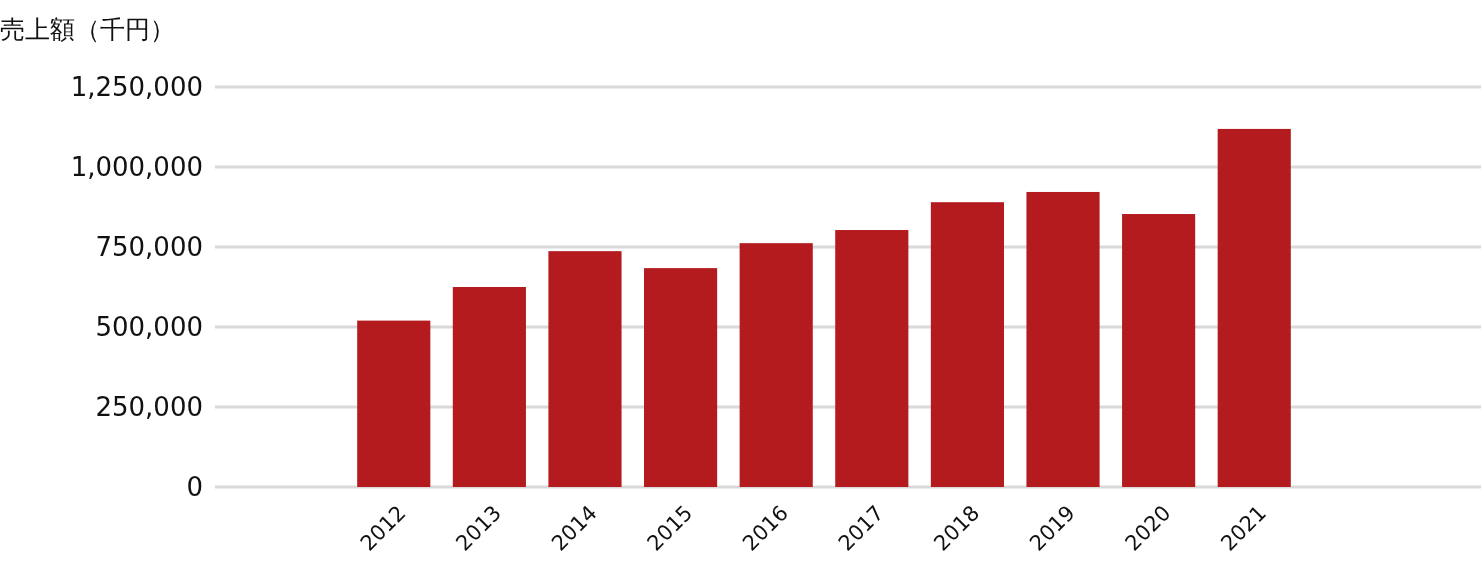 The height and width of the screenshot is (569, 1481). What do you see at coordinates (149, 327) in the screenshot?
I see `y-tick-label: 500,000` at bounding box center [149, 327].